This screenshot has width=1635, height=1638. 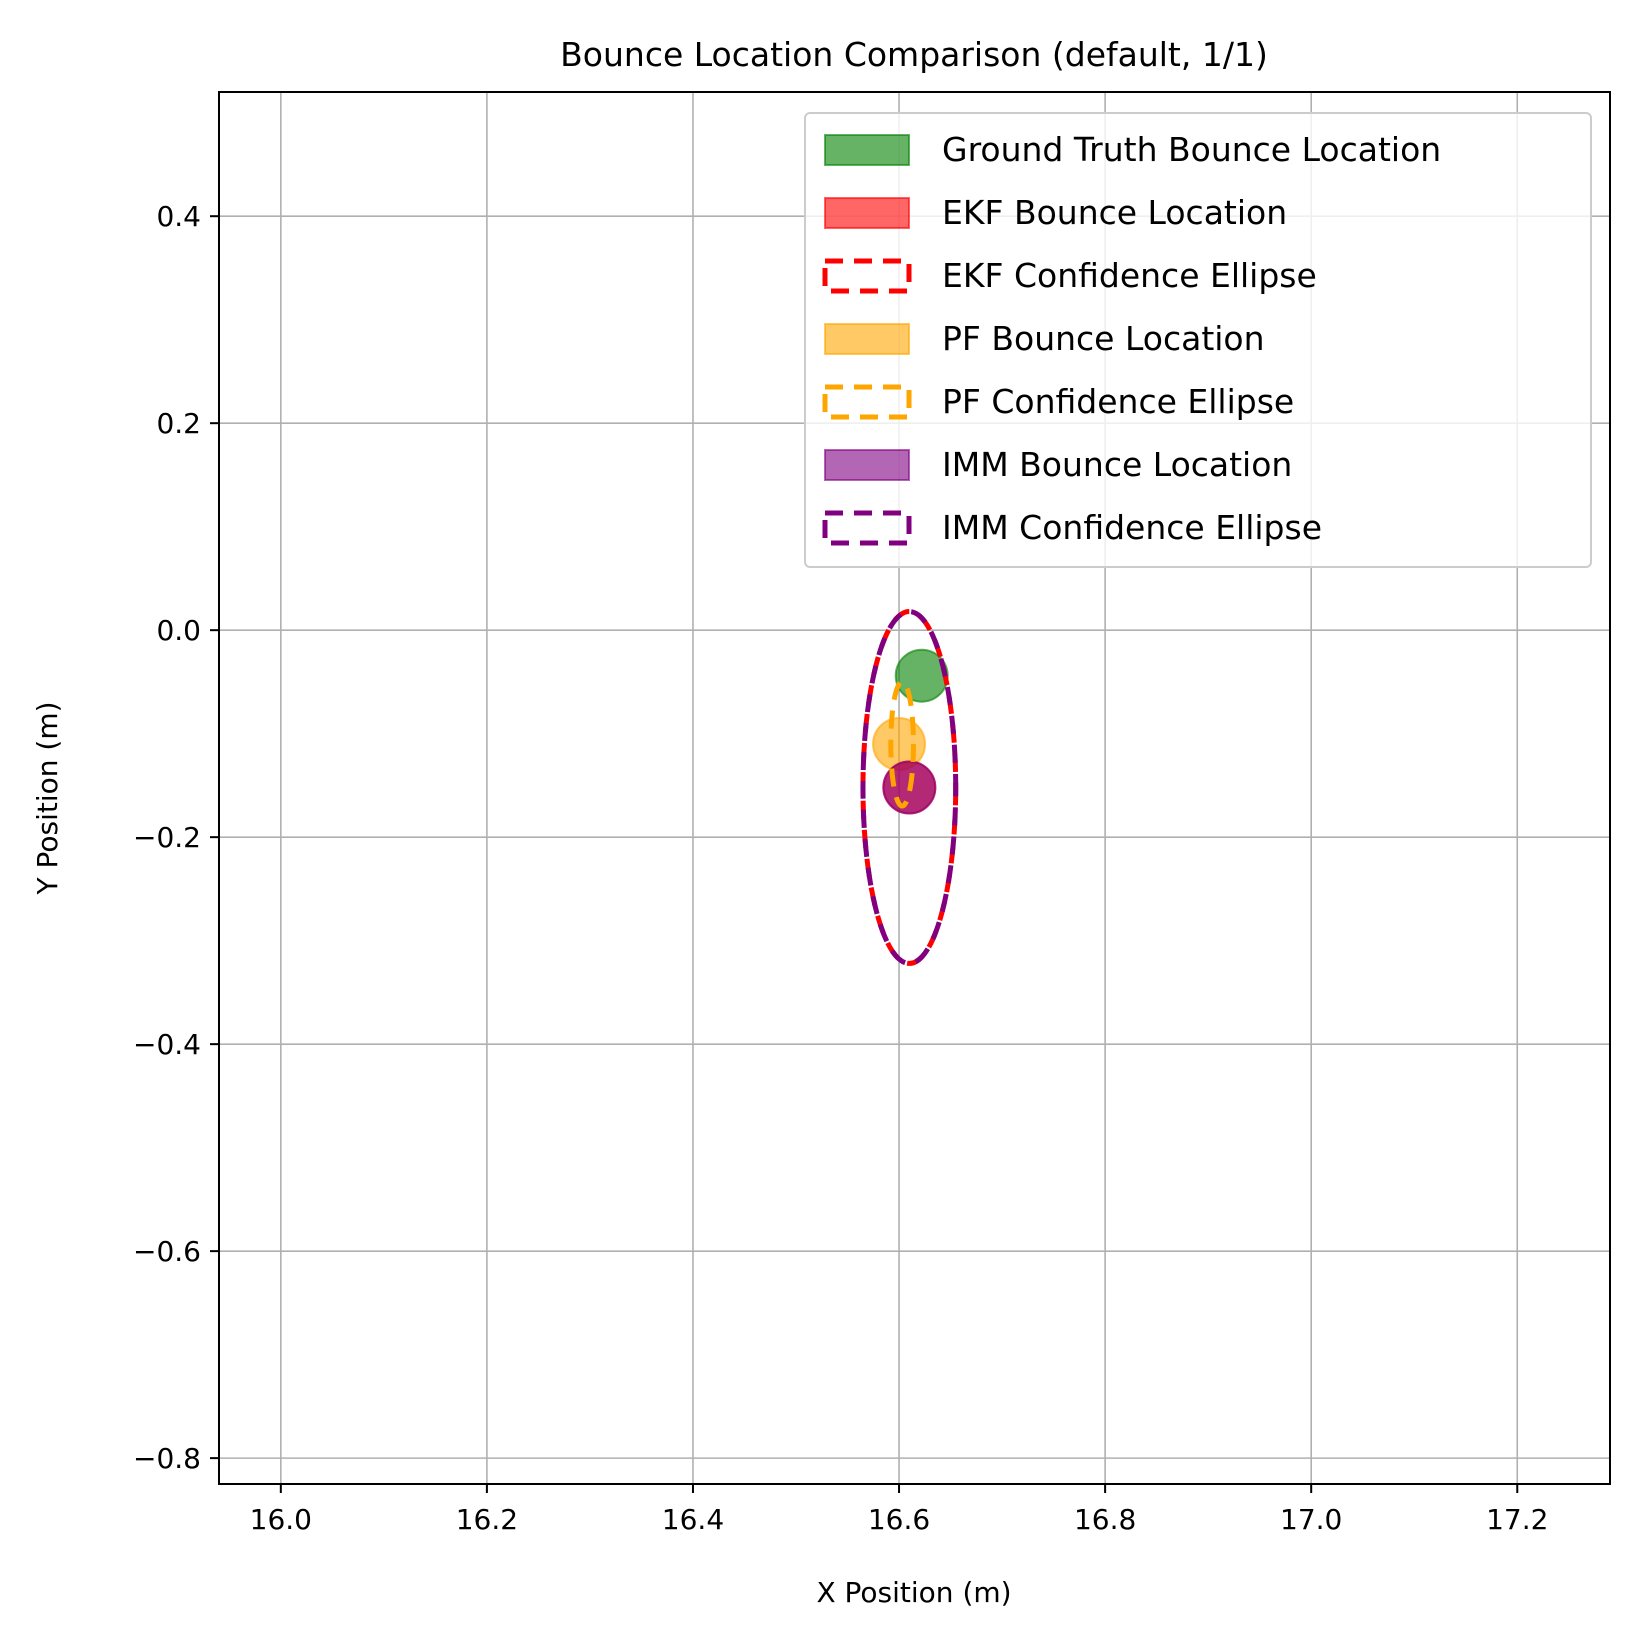 I want to click on data-marks, so click(x=909, y=787).